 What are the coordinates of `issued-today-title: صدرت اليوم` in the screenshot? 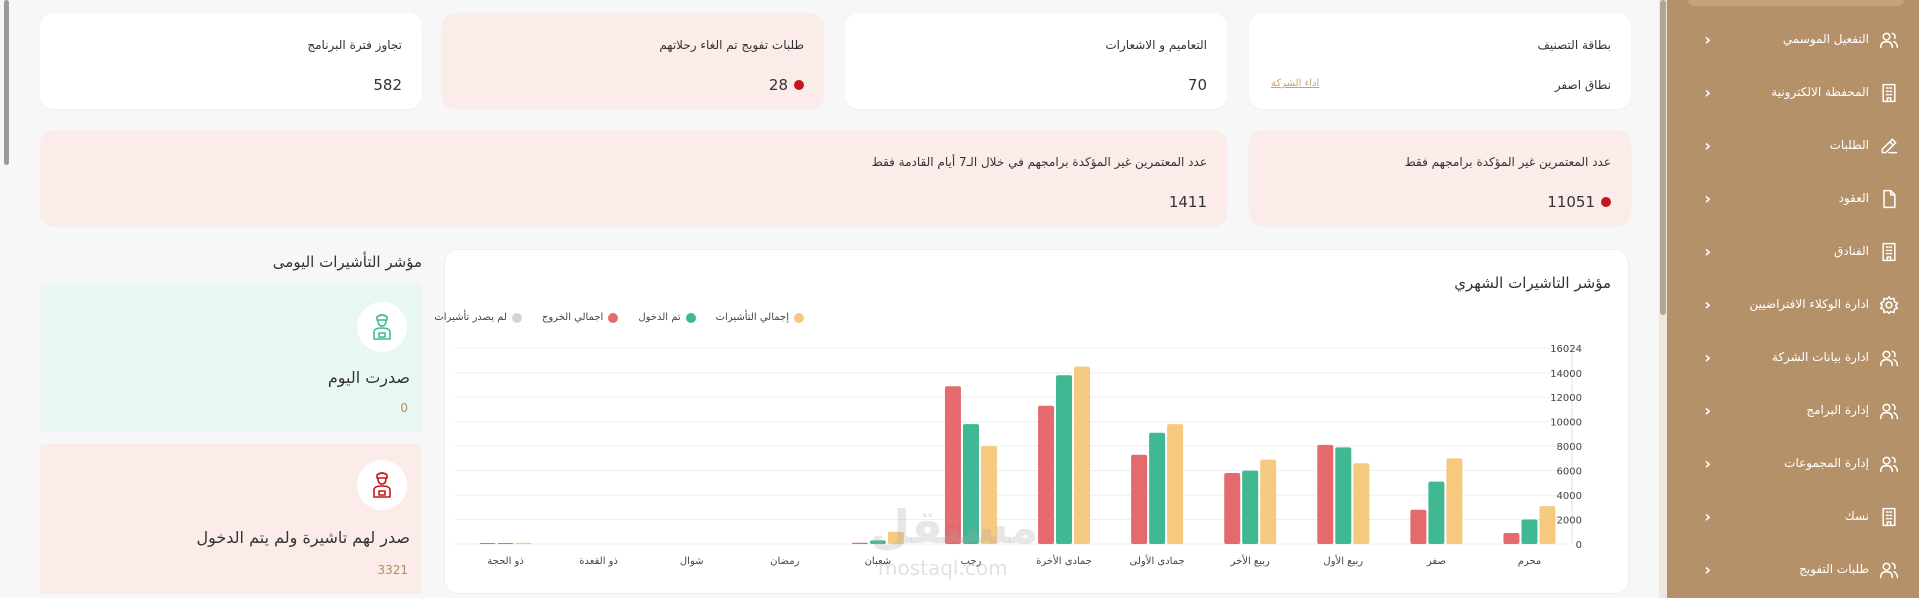 It's located at (368, 377).